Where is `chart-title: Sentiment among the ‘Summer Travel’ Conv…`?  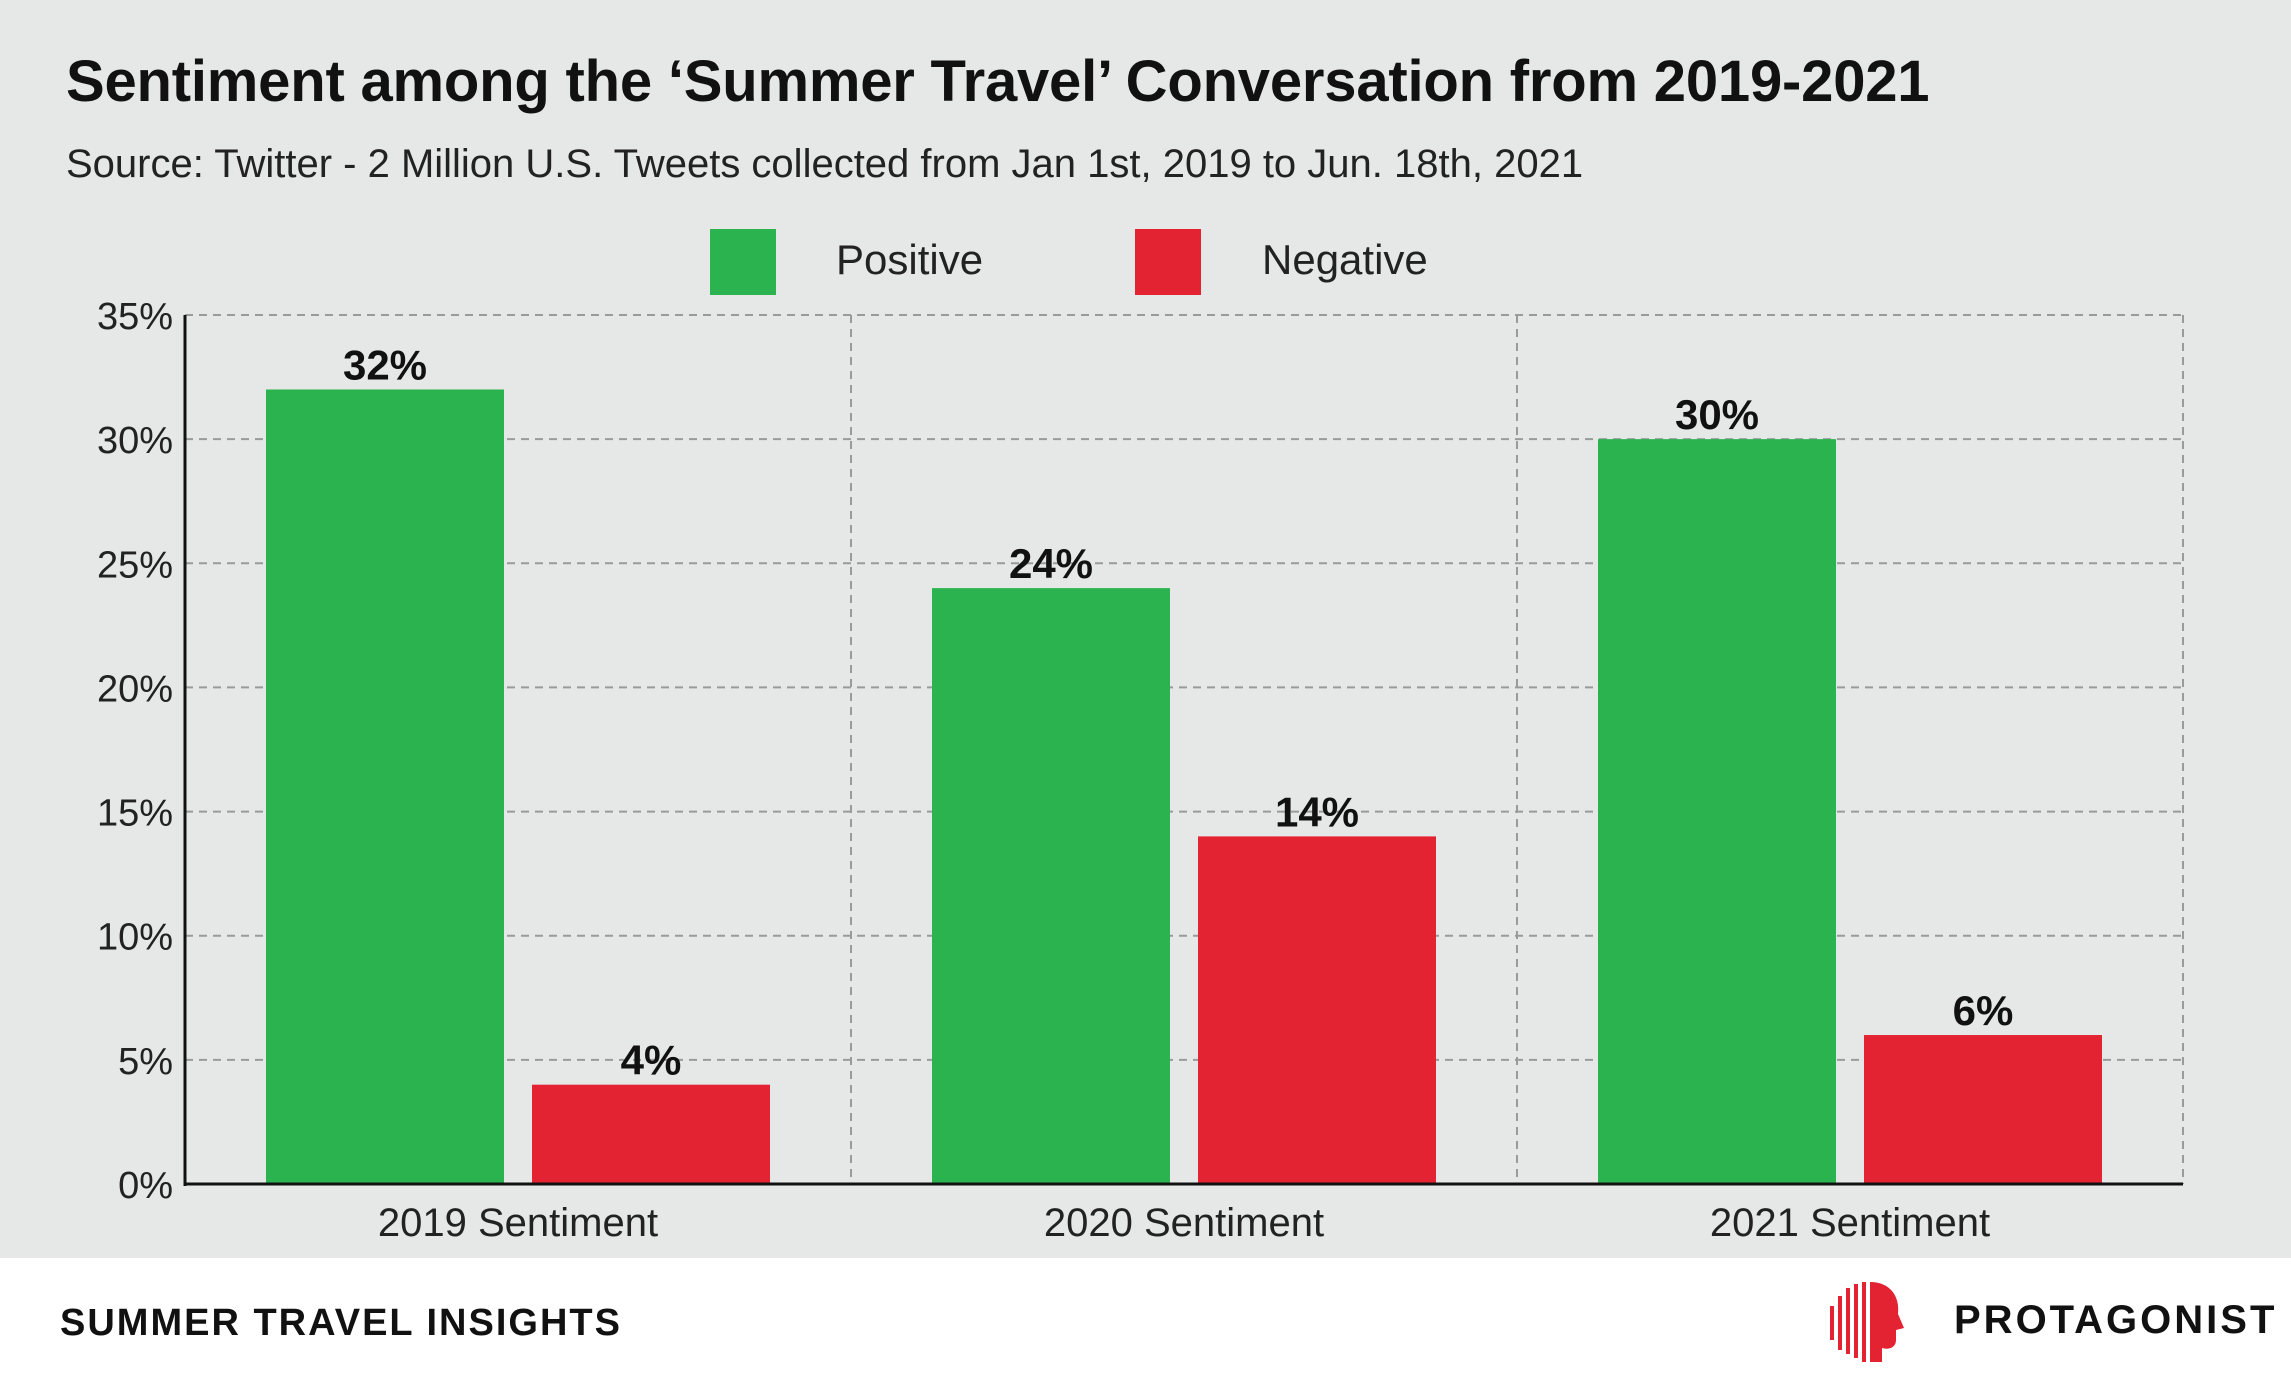
chart-title: Sentiment among the ‘Summer Travel’ Conv… is located at coordinates (998, 81).